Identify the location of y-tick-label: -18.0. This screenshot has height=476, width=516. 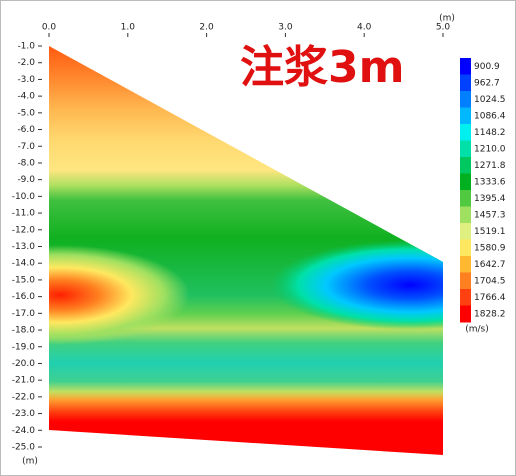
(24, 331).